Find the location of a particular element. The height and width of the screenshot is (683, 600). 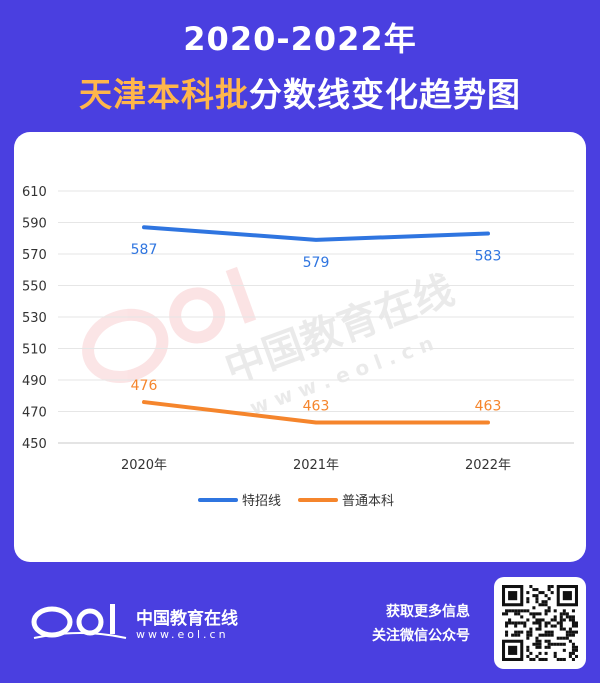

x-tick-label: 2020年 is located at coordinates (144, 465).